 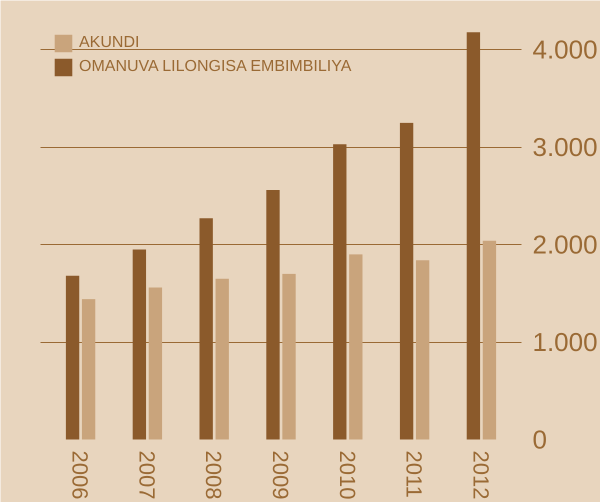 I want to click on y-tick-label: 3.000, so click(x=565, y=147).